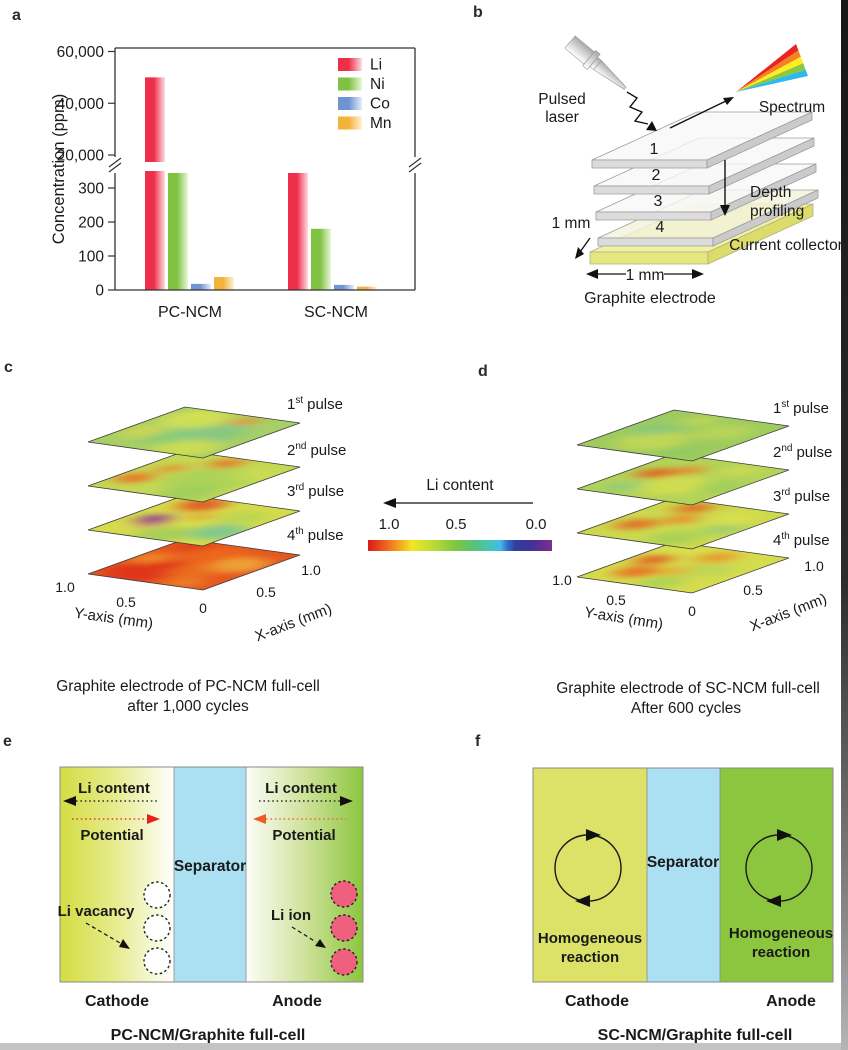  I want to click on anode-potential-arrowhead, so click(259, 819).